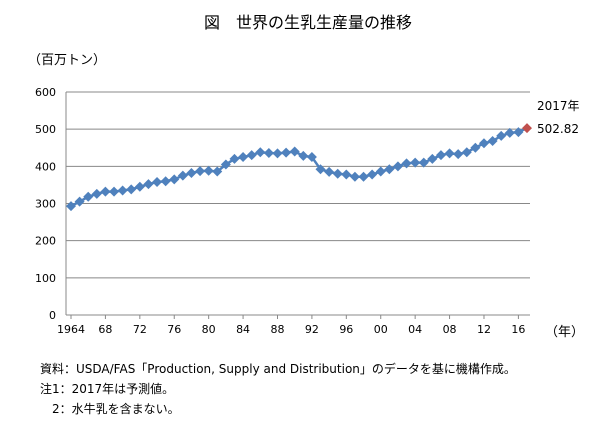  I want to click on x-tick-label: 12, so click(484, 329).